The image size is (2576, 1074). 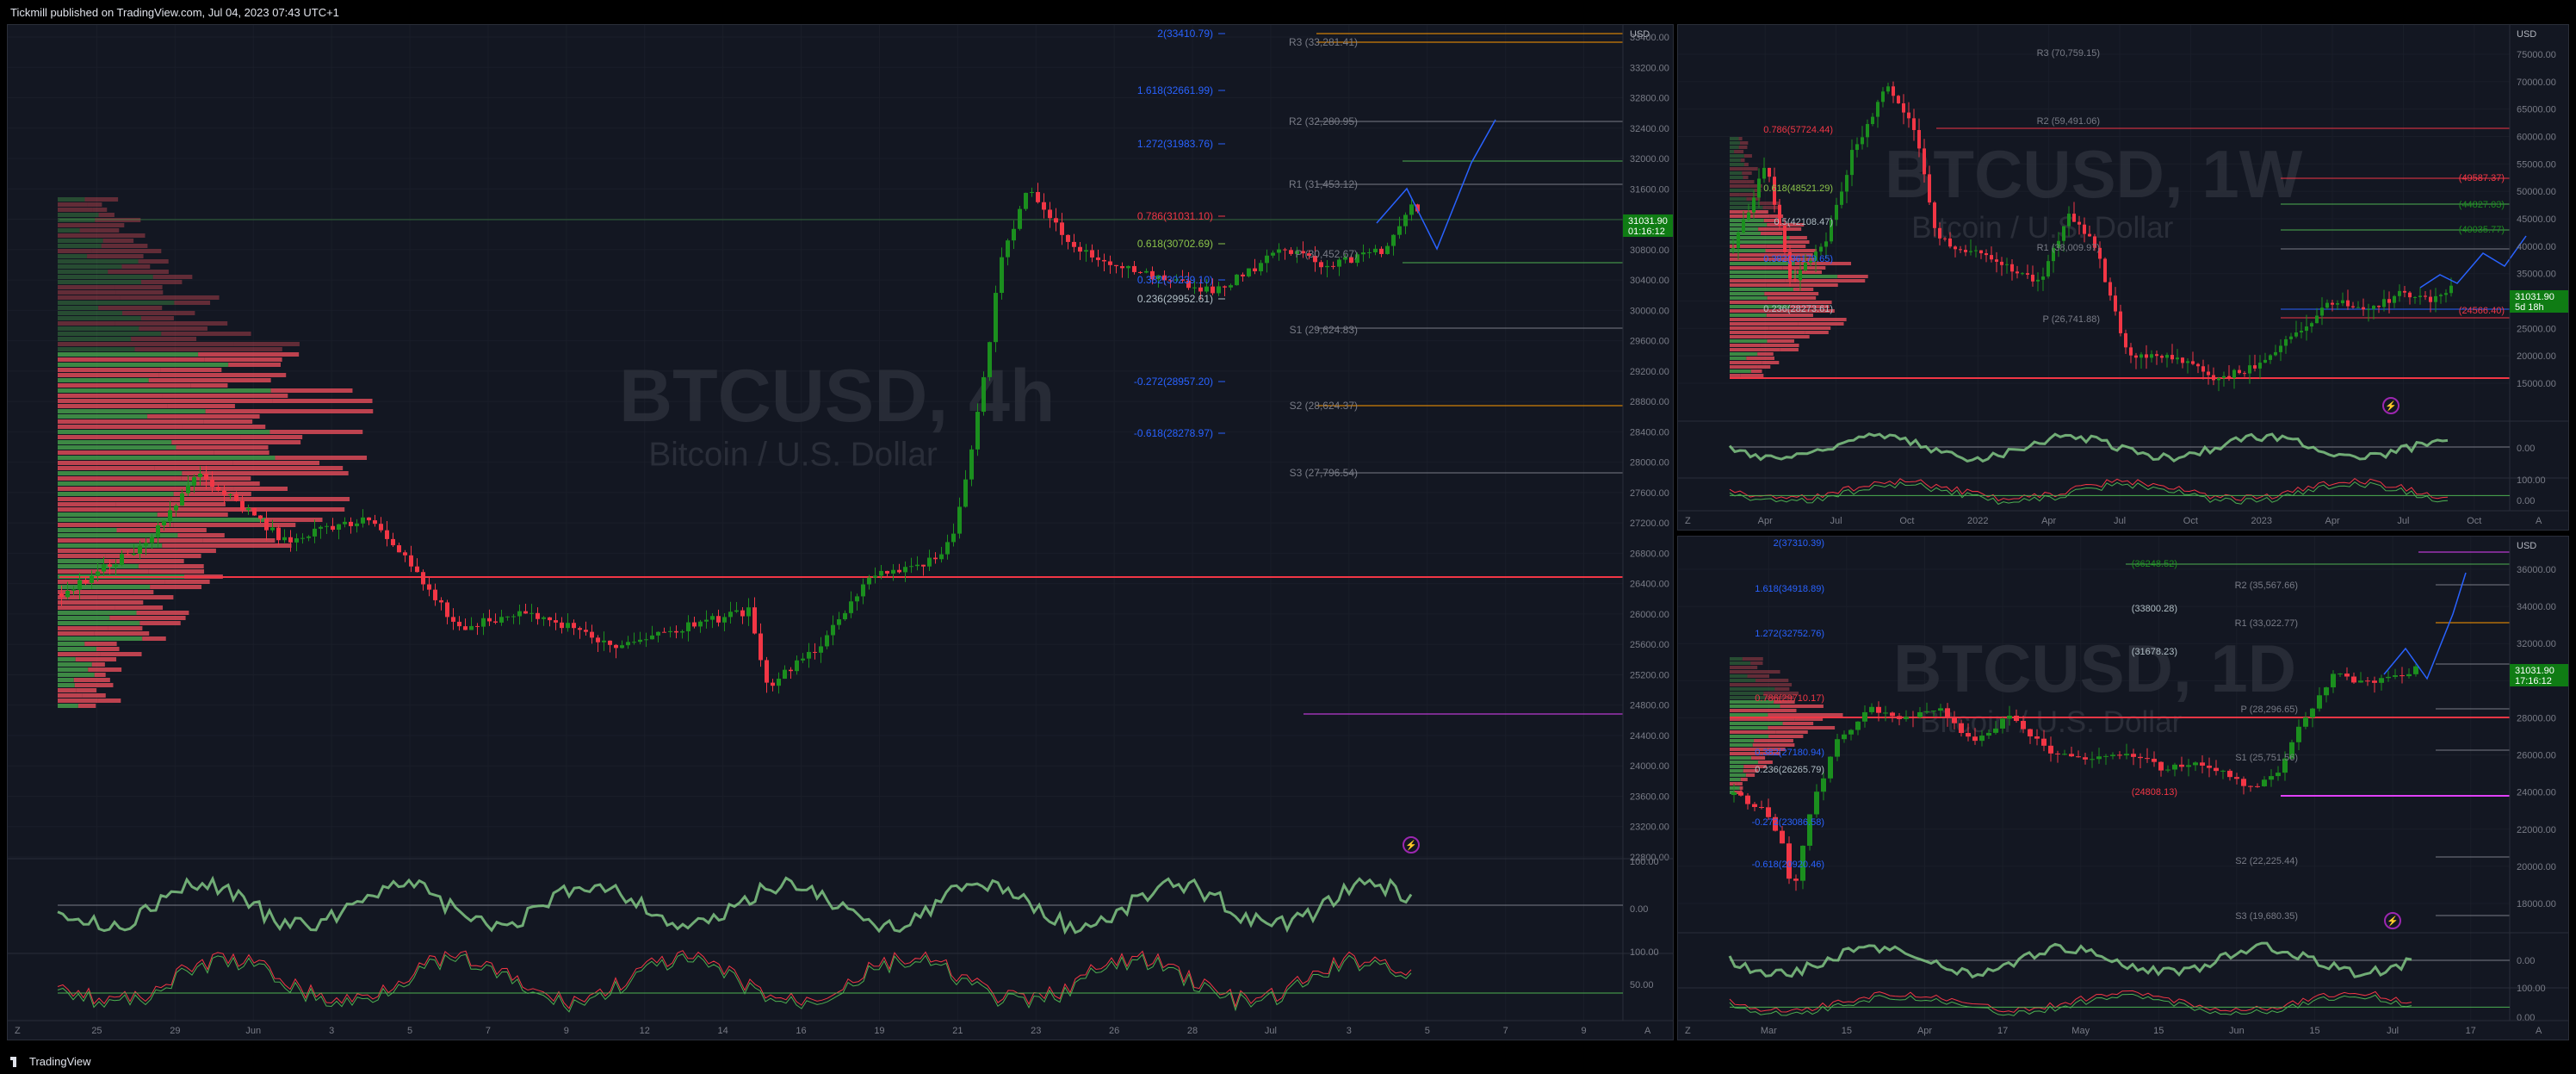 I want to click on time-tick-label: 15, so click(x=1847, y=1031).